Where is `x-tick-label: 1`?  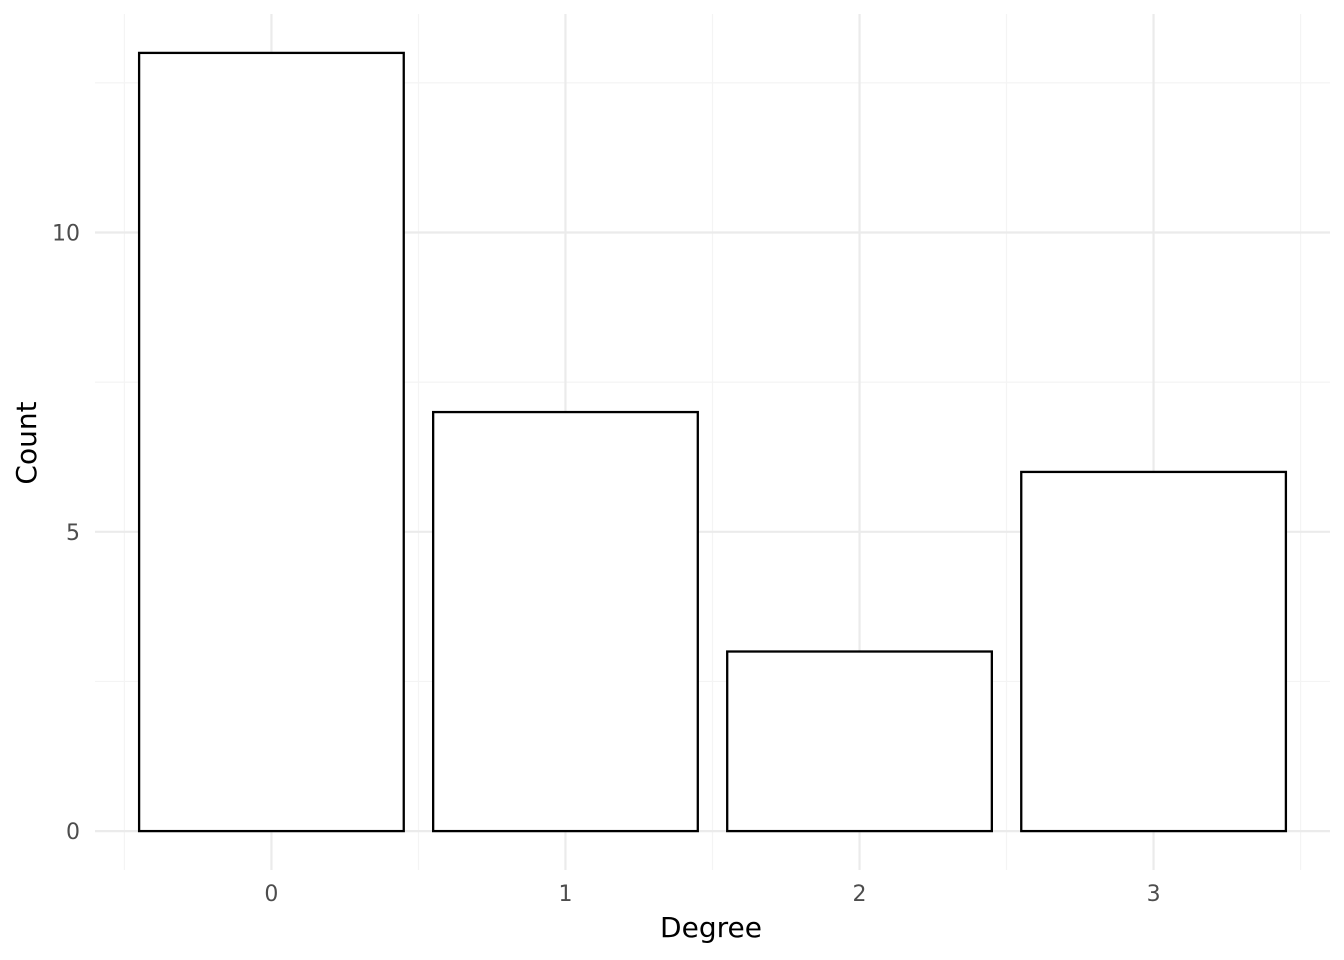 x-tick-label: 1 is located at coordinates (565, 894).